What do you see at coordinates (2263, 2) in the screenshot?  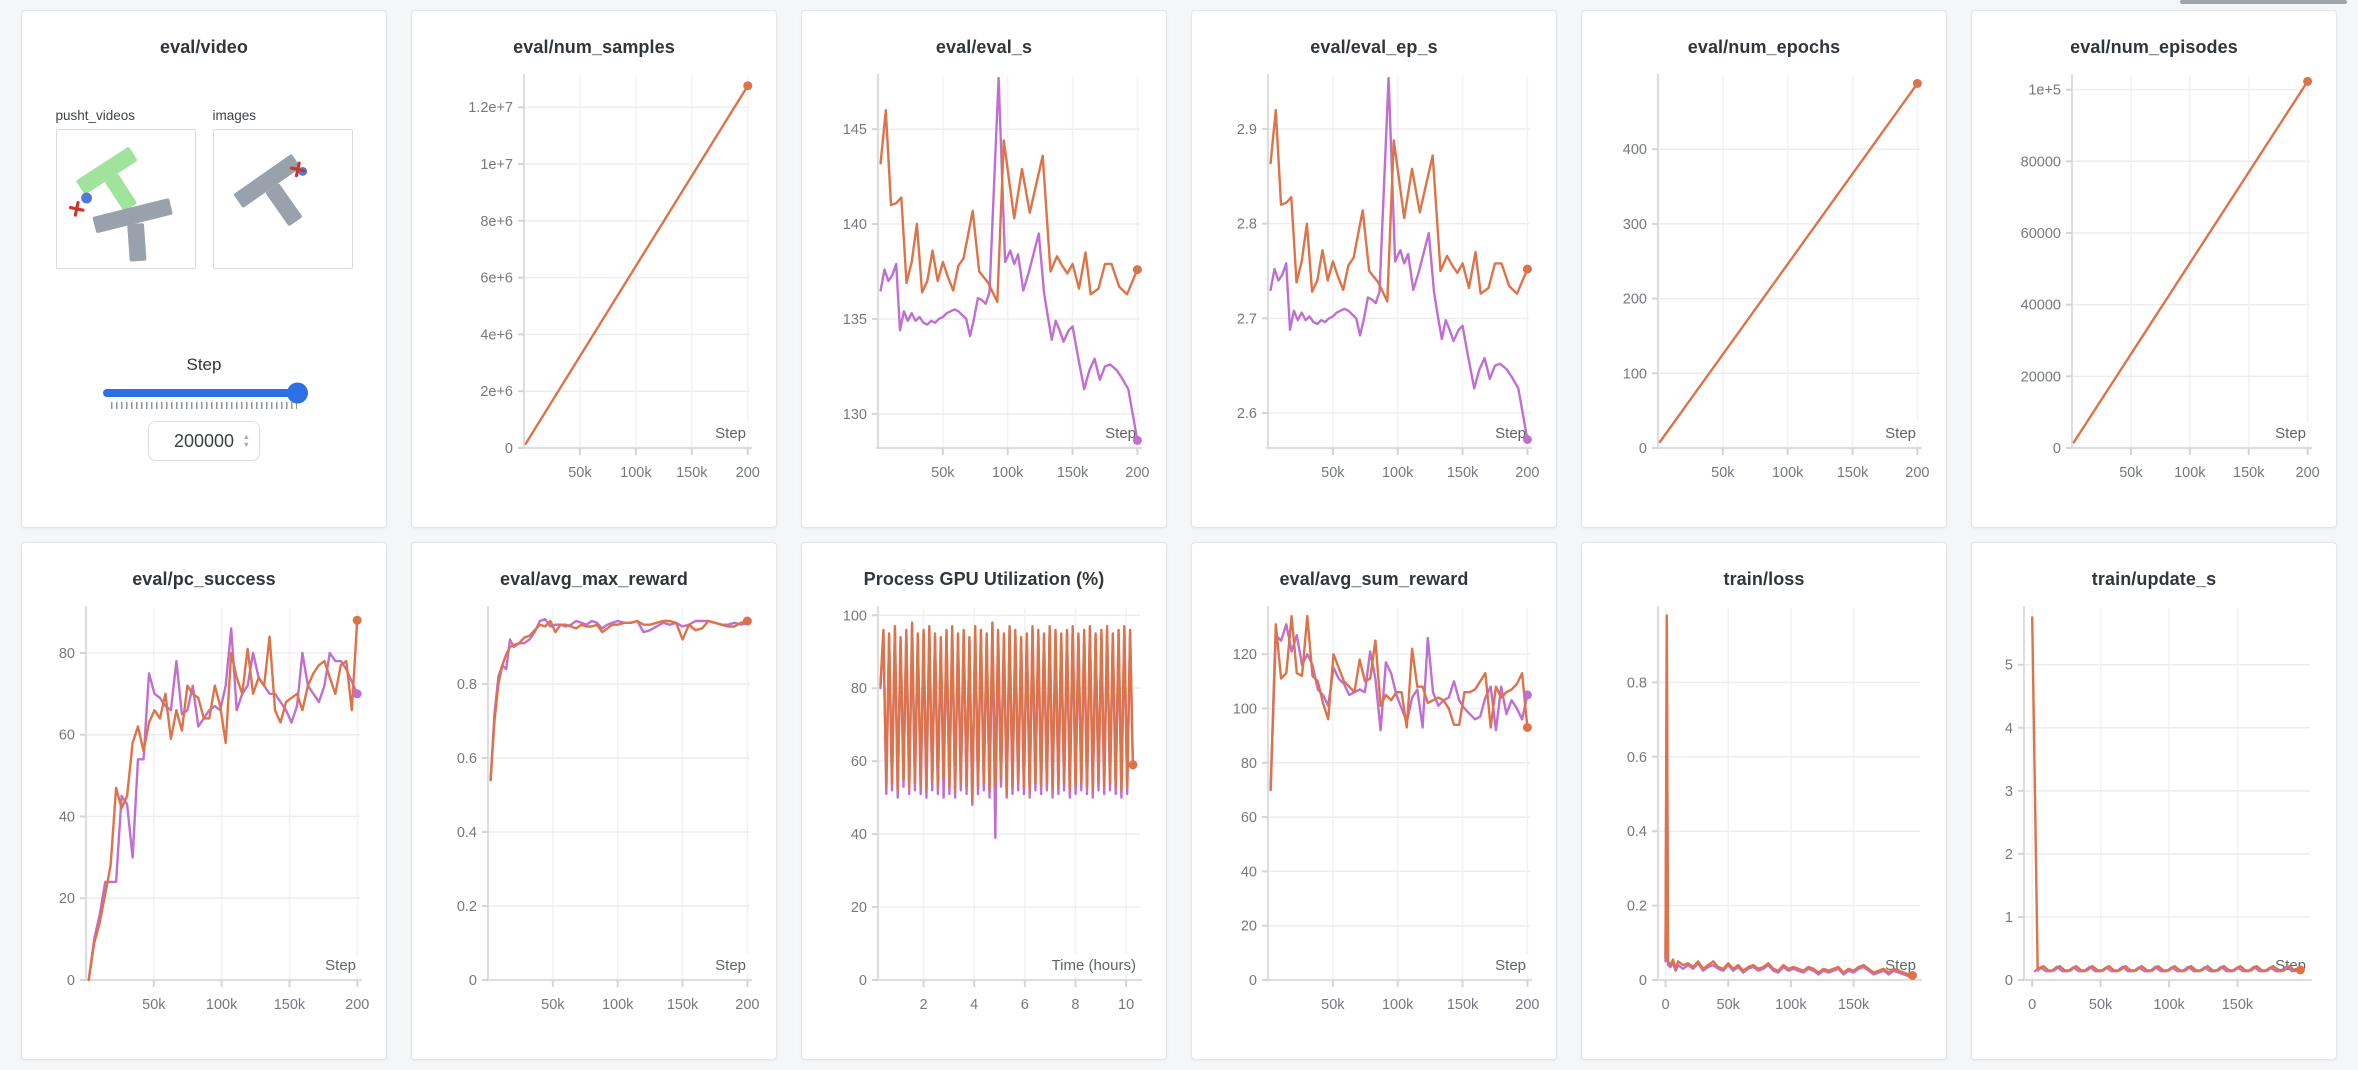 I see `horizontal-scrollbar-thumb` at bounding box center [2263, 2].